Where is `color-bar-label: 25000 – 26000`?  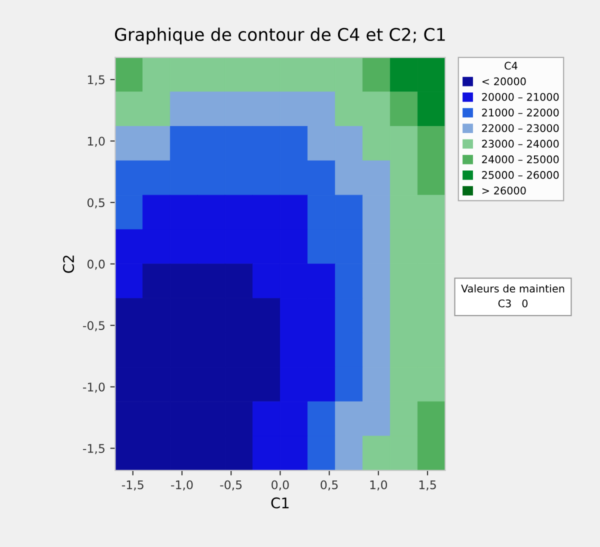 color-bar-label: 25000 – 26000 is located at coordinates (520, 175).